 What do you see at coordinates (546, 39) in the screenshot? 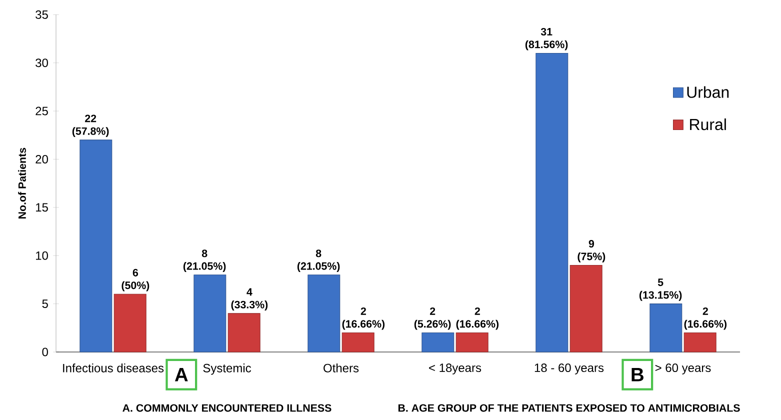
I see `data-label: 31 (81.56%)` at bounding box center [546, 39].